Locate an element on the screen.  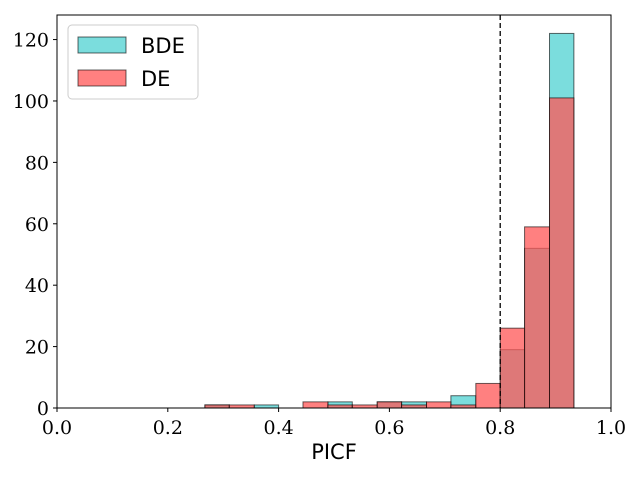
bde-legend-label: BDE is located at coordinates (163, 46).